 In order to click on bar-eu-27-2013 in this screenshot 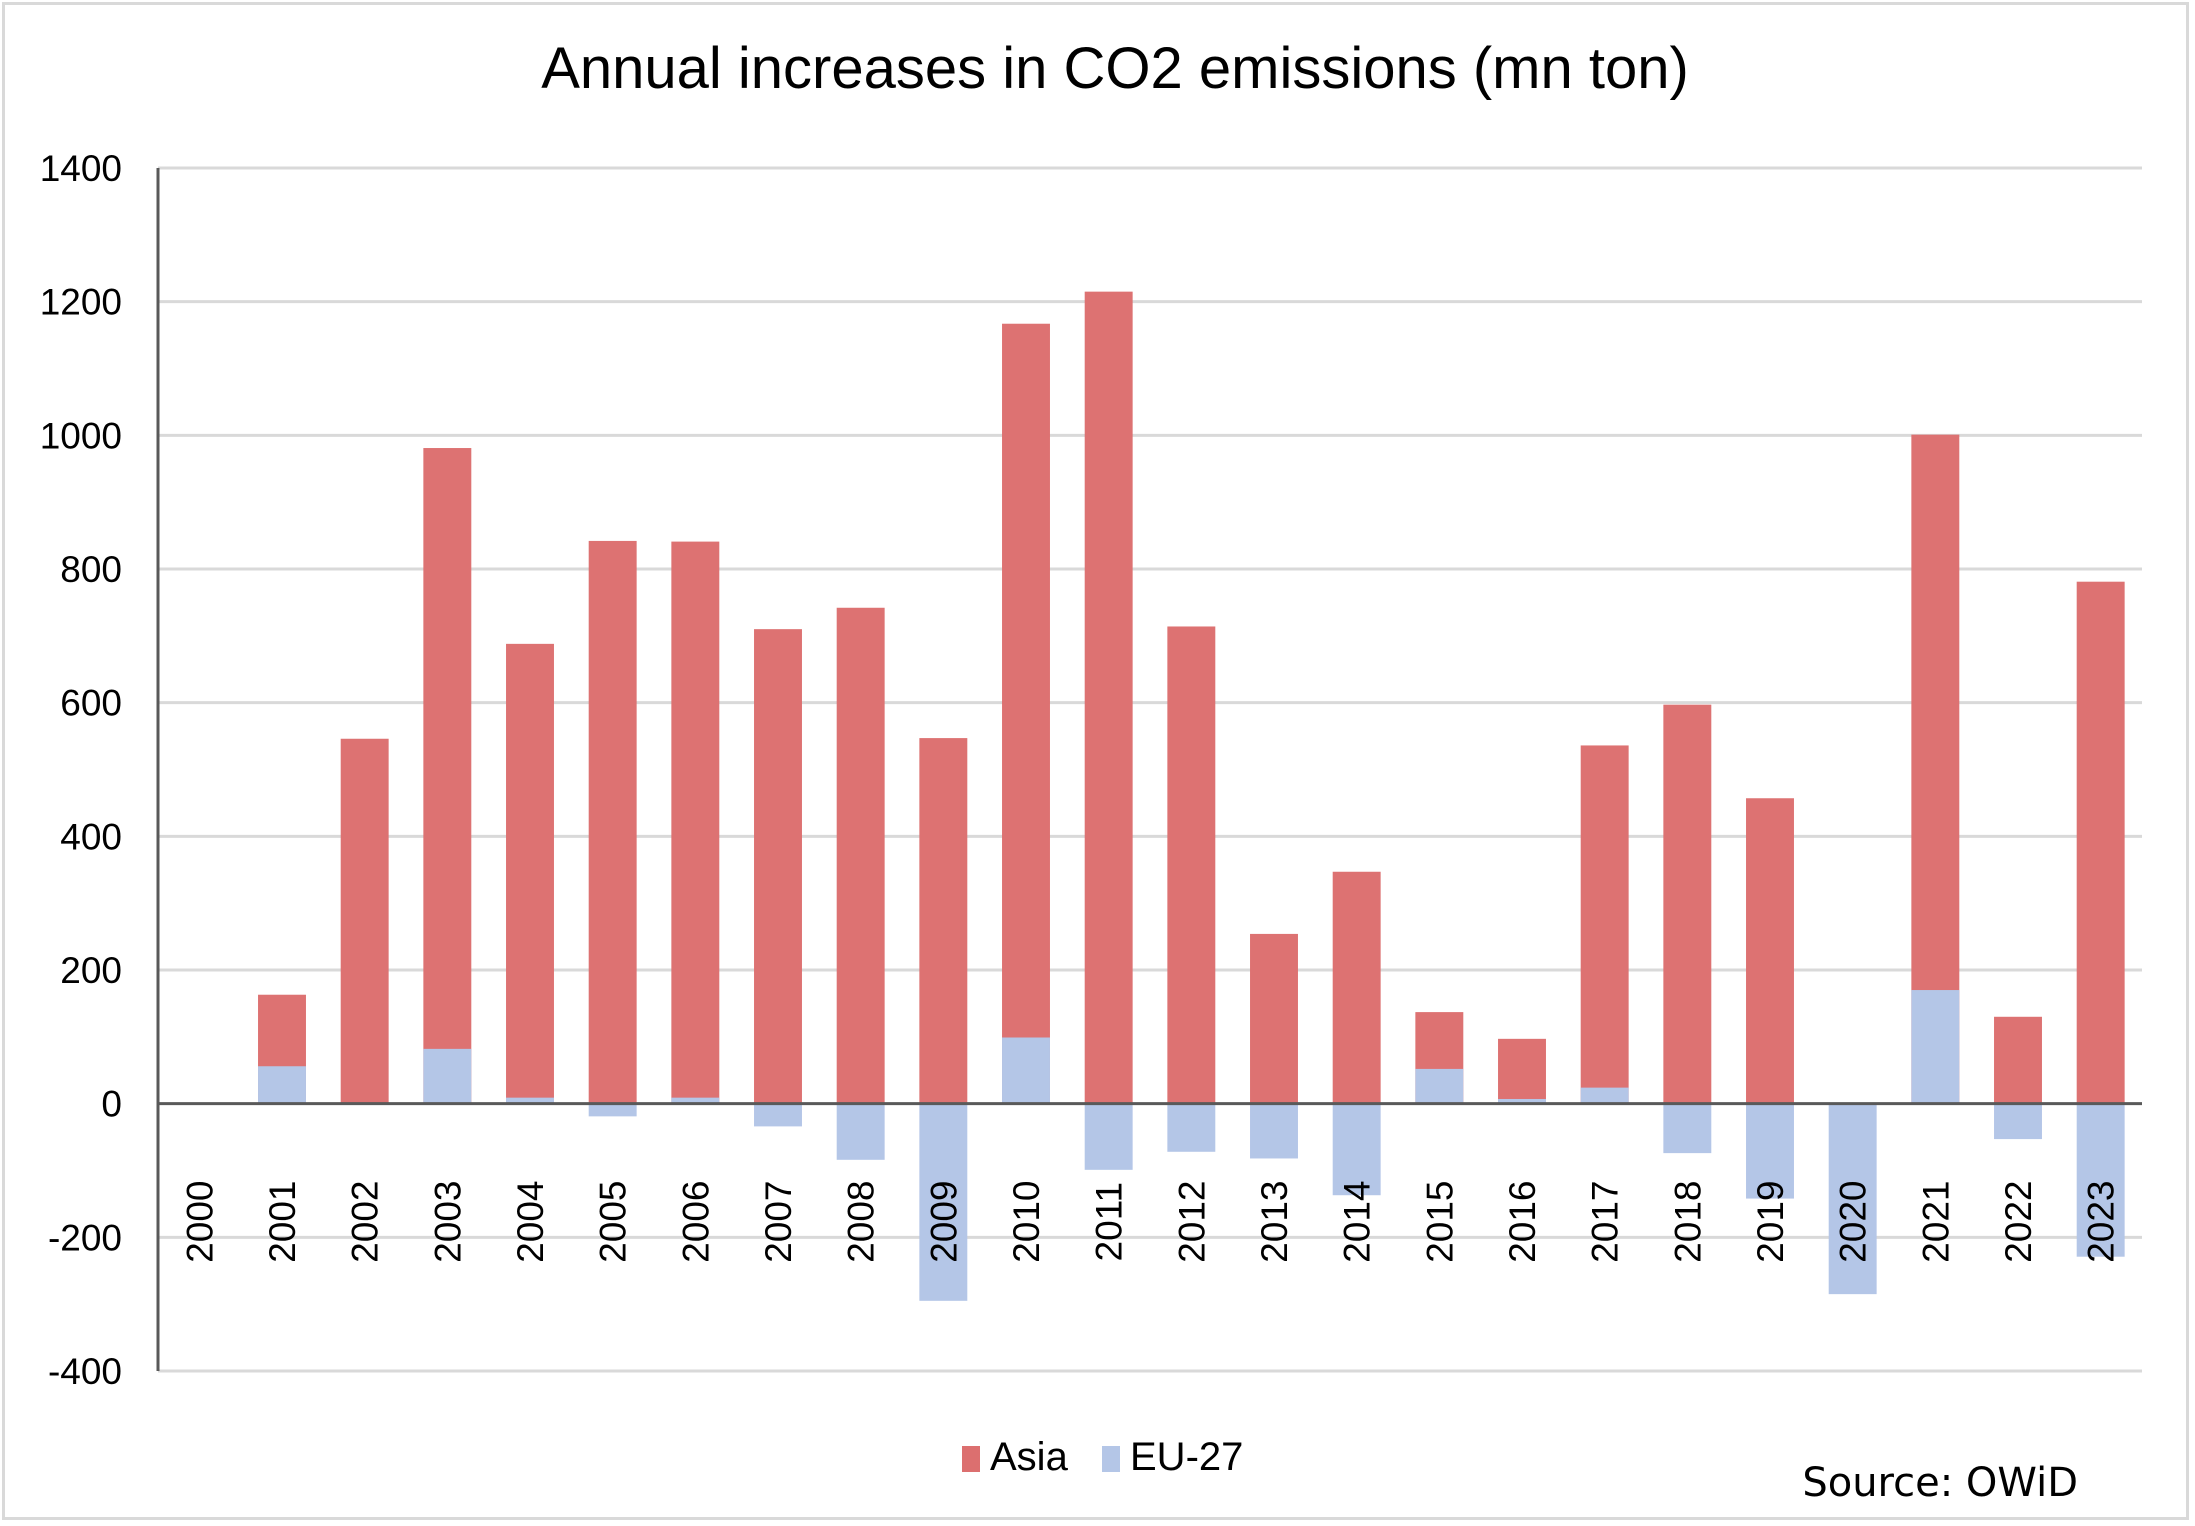, I will do `click(1274, 1131)`.